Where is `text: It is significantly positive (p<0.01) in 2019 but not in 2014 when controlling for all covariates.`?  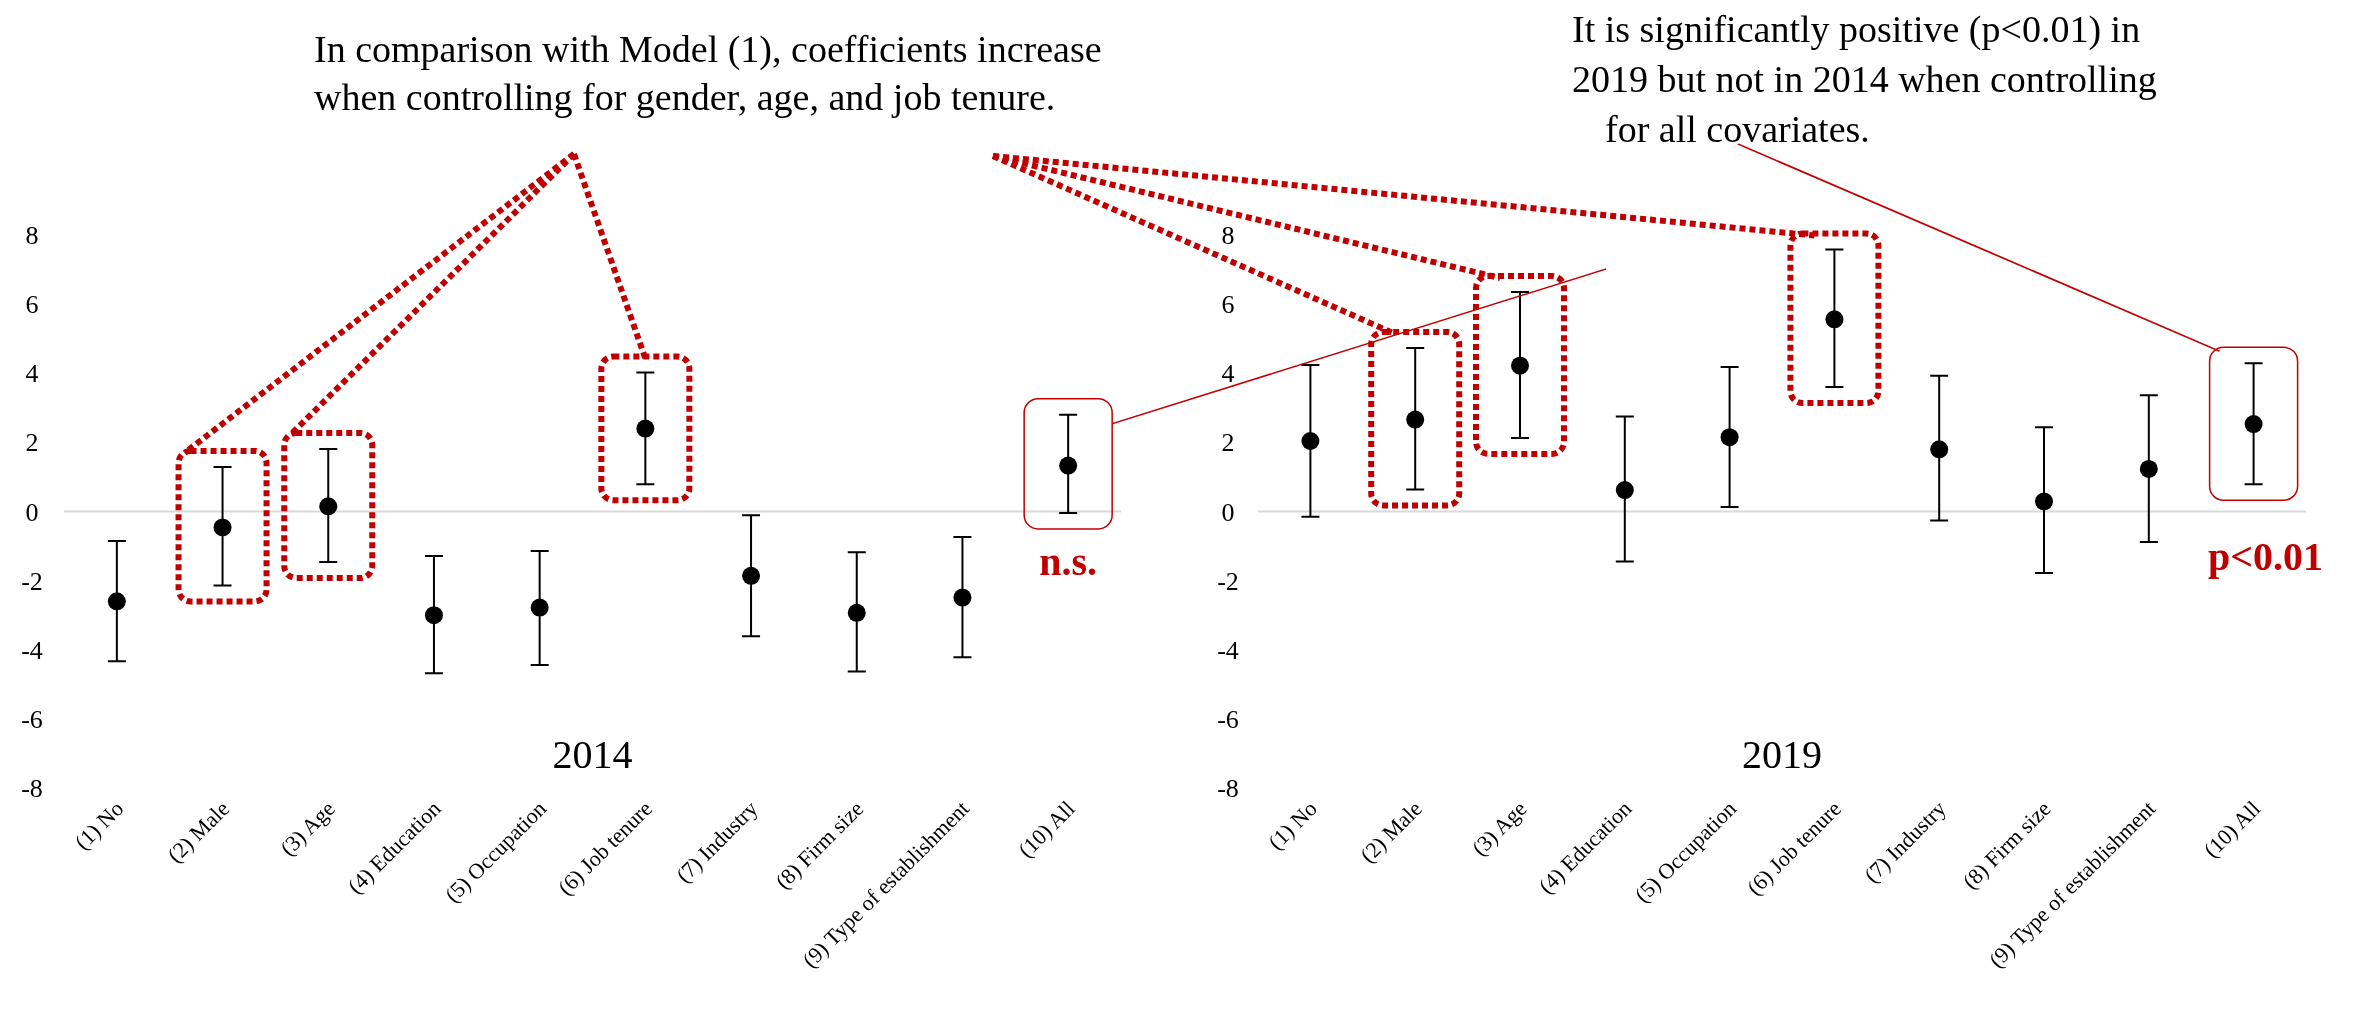
text: It is significantly positive (p<0.01) in 2019 but not in 2014 when controlling for all covariates. is located at coordinates (1864, 79).